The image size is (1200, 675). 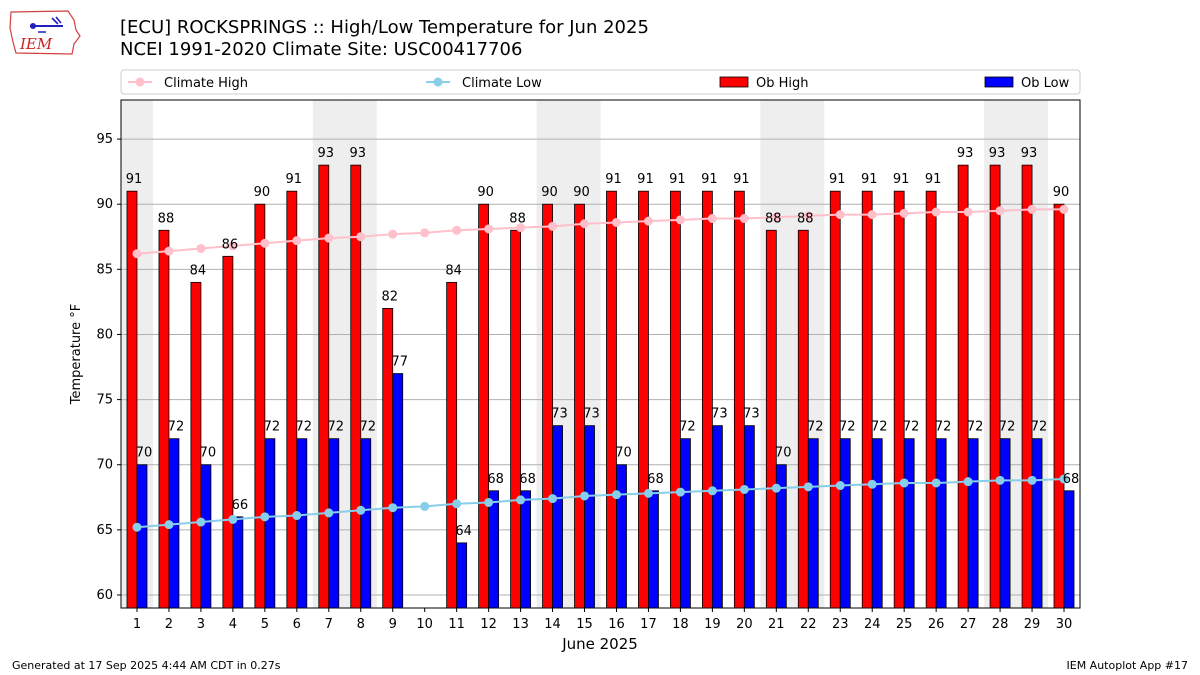 I want to click on ob-high-label-2: 88, so click(x=166, y=218).